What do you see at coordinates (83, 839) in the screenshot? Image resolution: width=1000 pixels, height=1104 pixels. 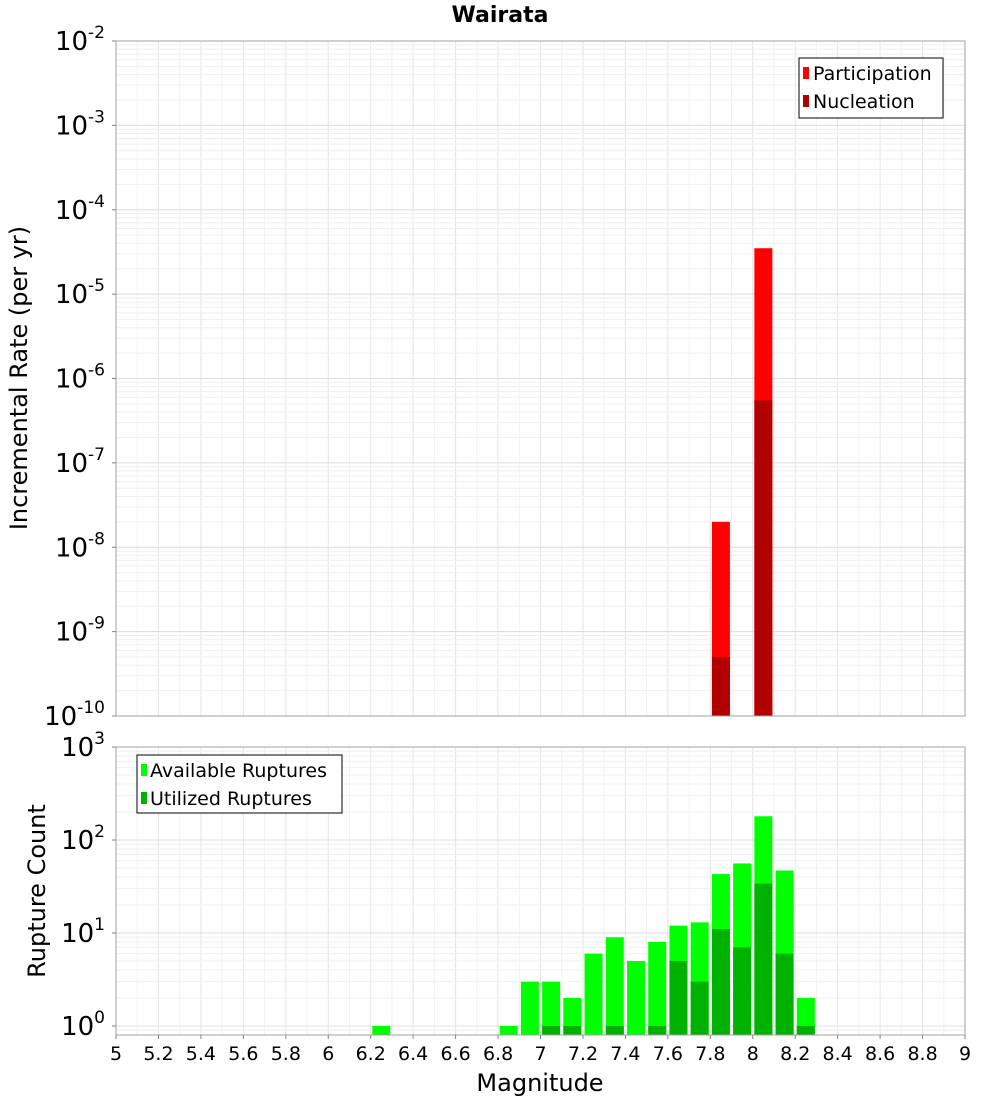 I see `bottom-y-tick-label: 10²` at bounding box center [83, 839].